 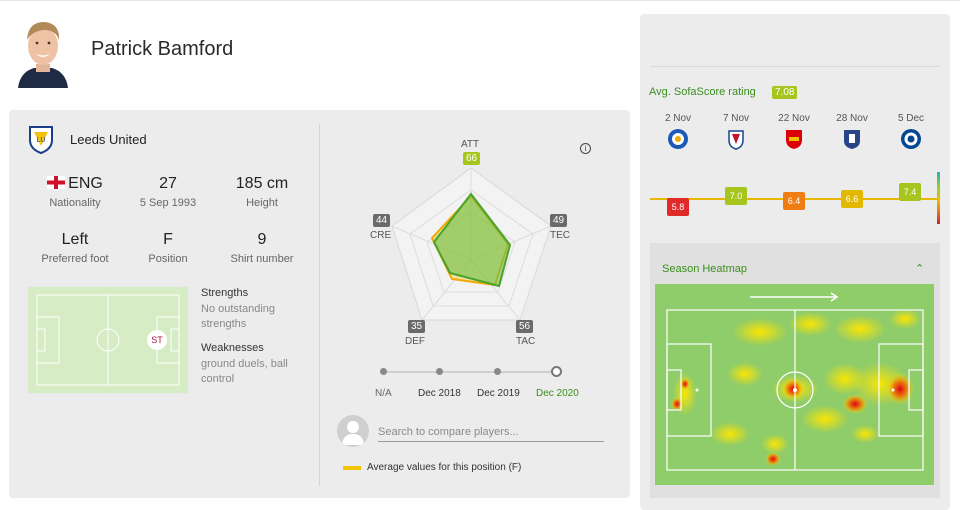 What do you see at coordinates (736, 139) in the screenshot?
I see `crystal-palace-crest-icon` at bounding box center [736, 139].